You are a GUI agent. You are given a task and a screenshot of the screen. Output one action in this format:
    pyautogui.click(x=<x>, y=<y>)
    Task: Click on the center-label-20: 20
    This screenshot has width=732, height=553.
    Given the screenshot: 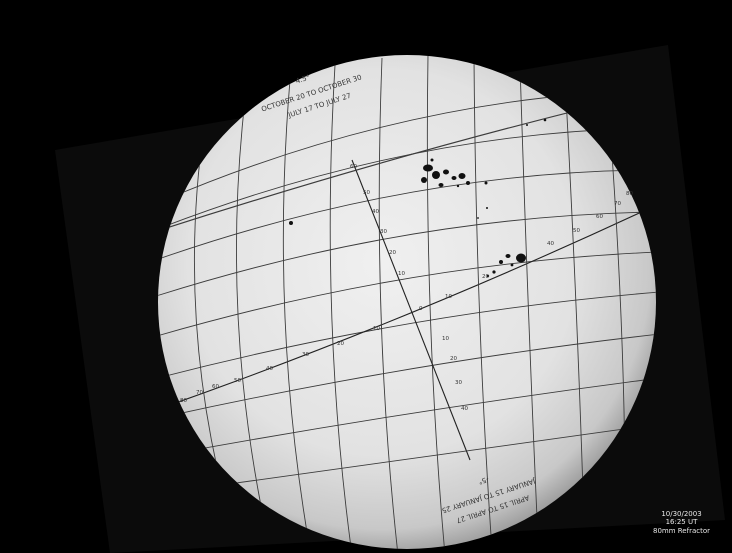 What is the action you would take?
    pyautogui.click(x=485, y=277)
    